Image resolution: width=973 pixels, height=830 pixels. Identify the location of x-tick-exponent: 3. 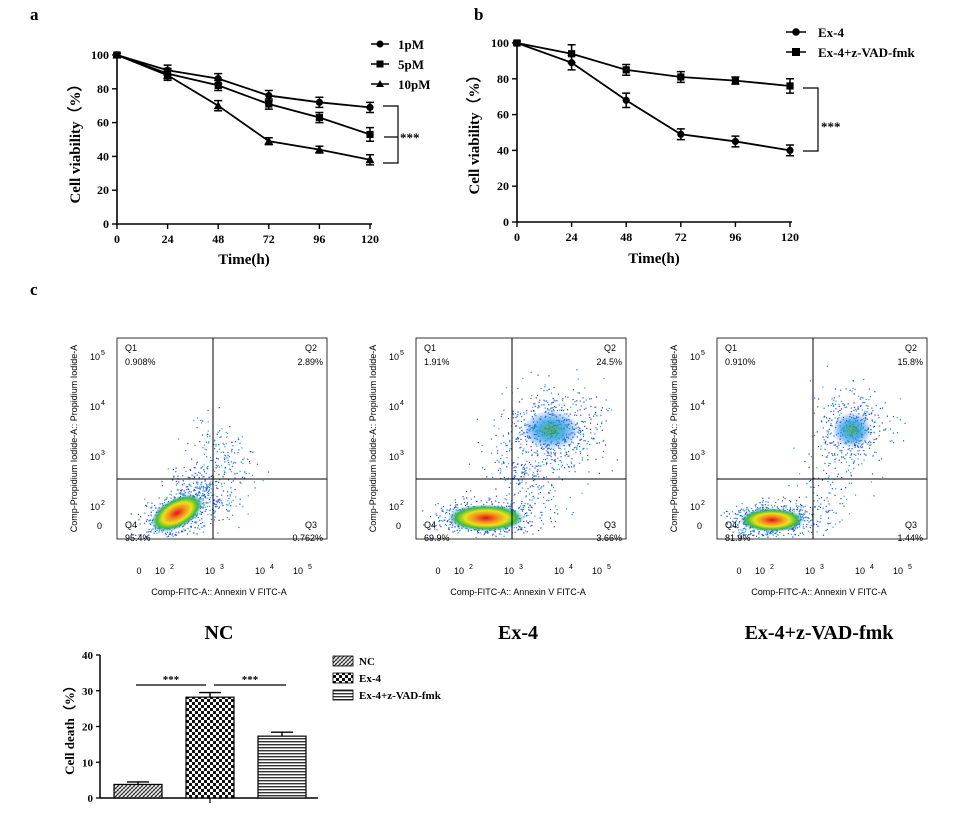
(822, 567).